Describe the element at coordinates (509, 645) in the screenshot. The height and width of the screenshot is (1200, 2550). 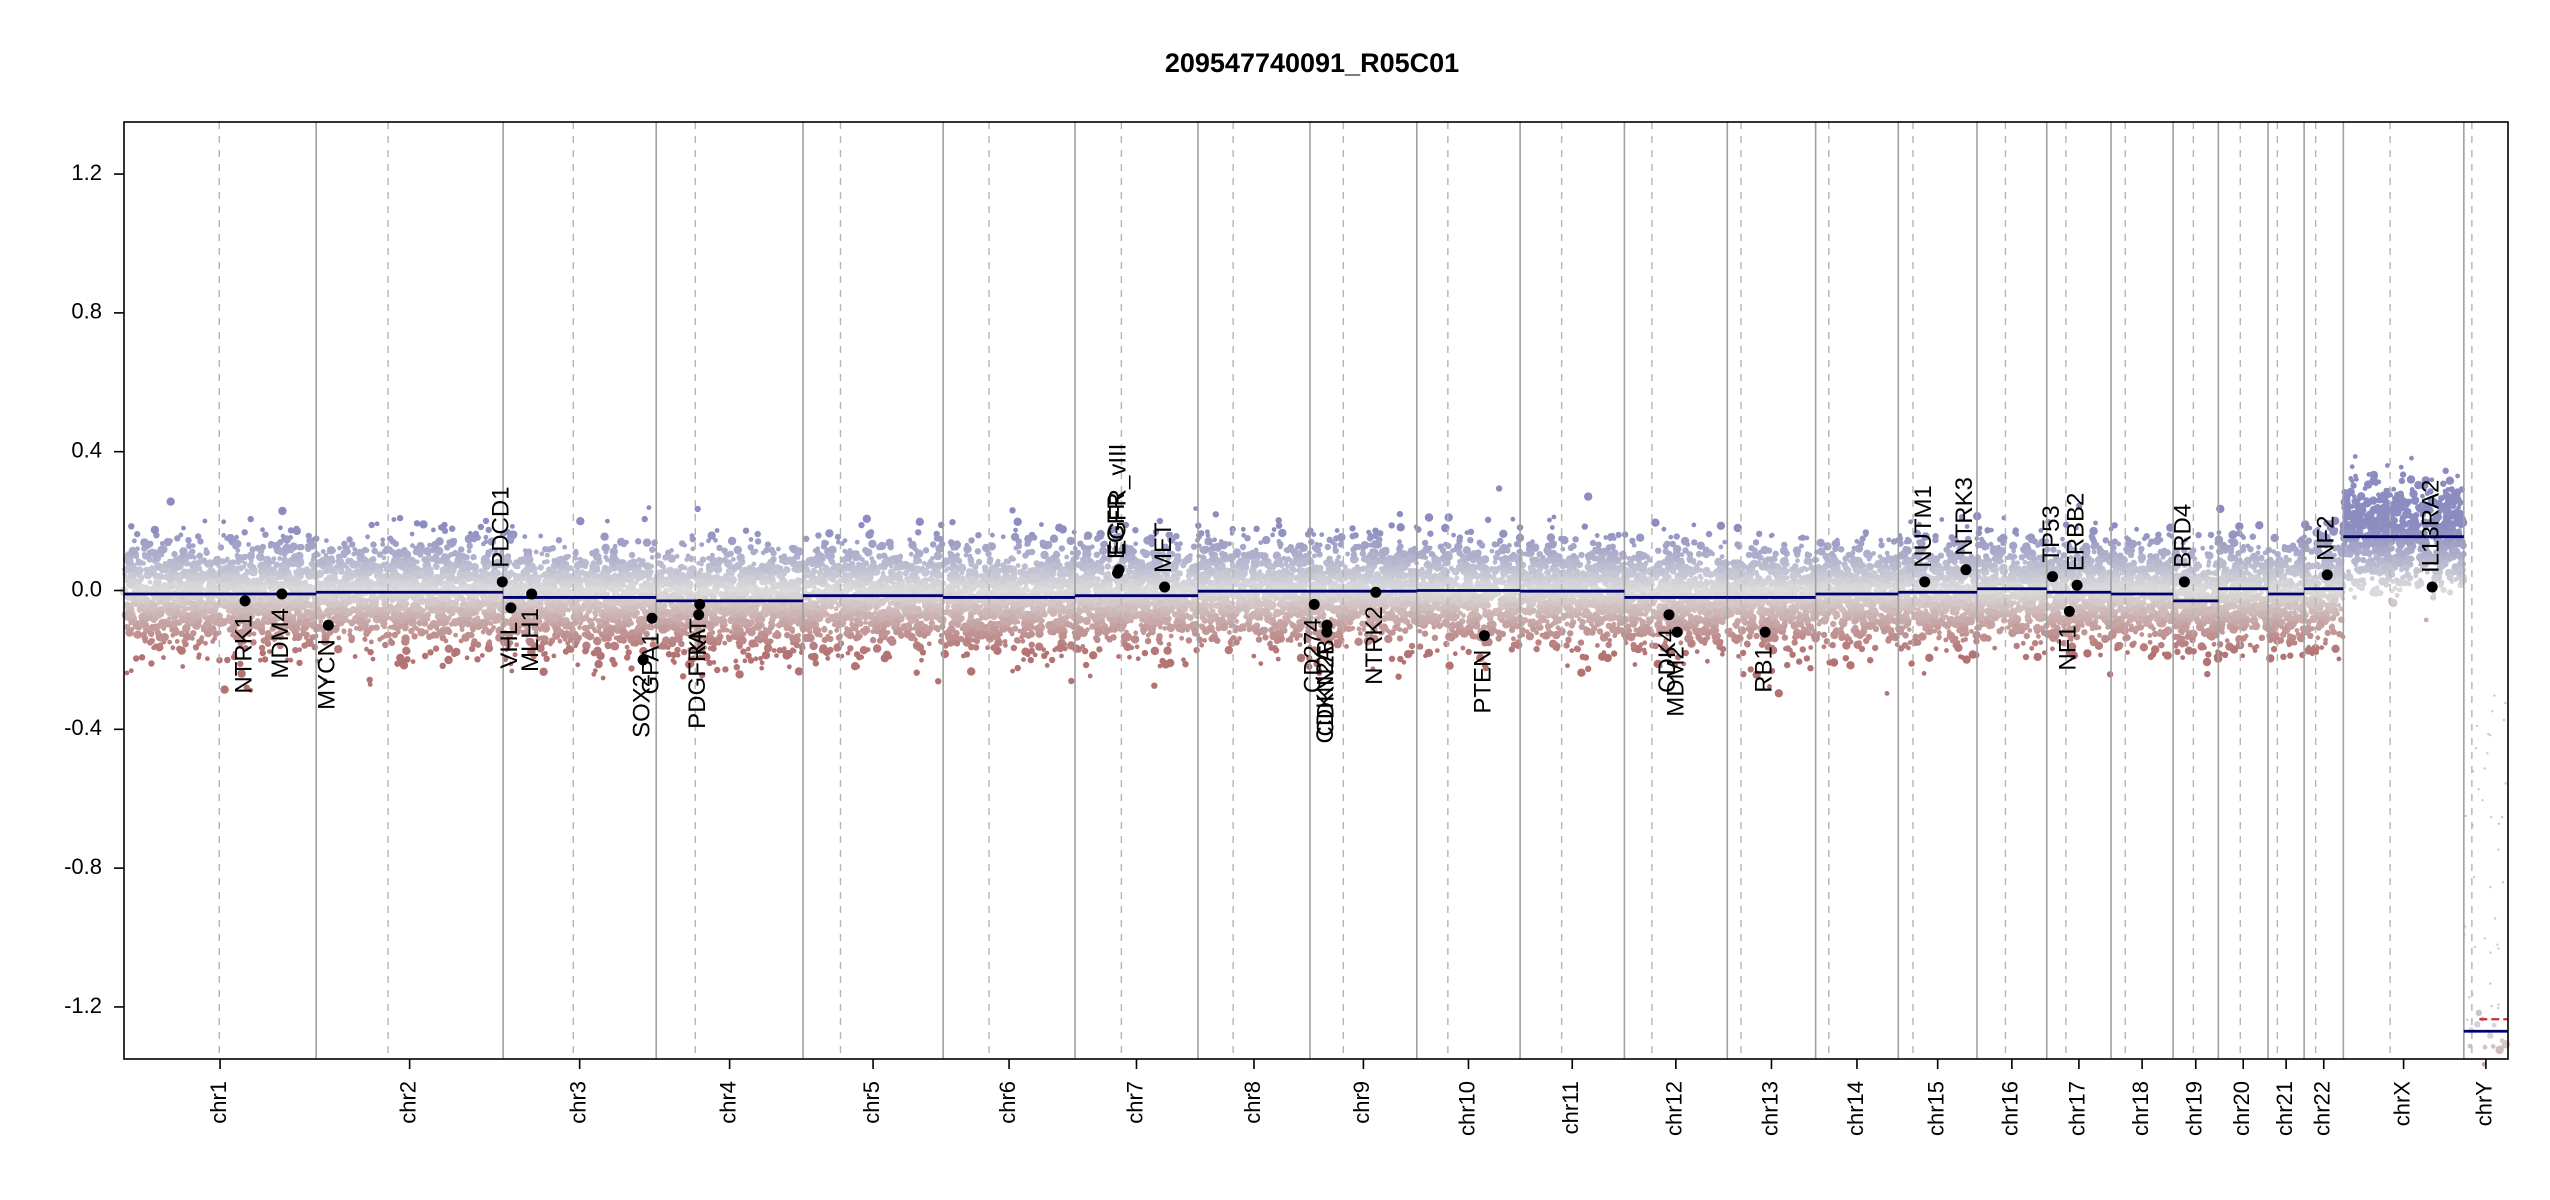
I see `gene-label-vhl: VHL` at that location.